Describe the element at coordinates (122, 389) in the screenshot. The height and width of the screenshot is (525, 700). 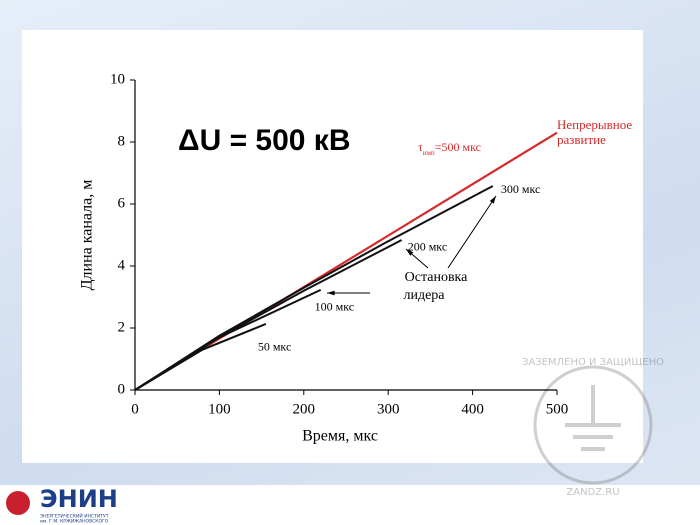
I see `y-tick-label: 0` at that location.